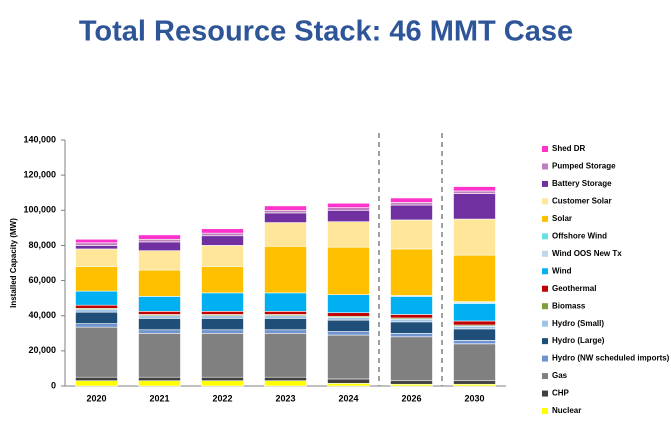 This screenshot has width=671, height=437. Describe the element at coordinates (569, 305) in the screenshot. I see `legend-label: Biomass` at that location.